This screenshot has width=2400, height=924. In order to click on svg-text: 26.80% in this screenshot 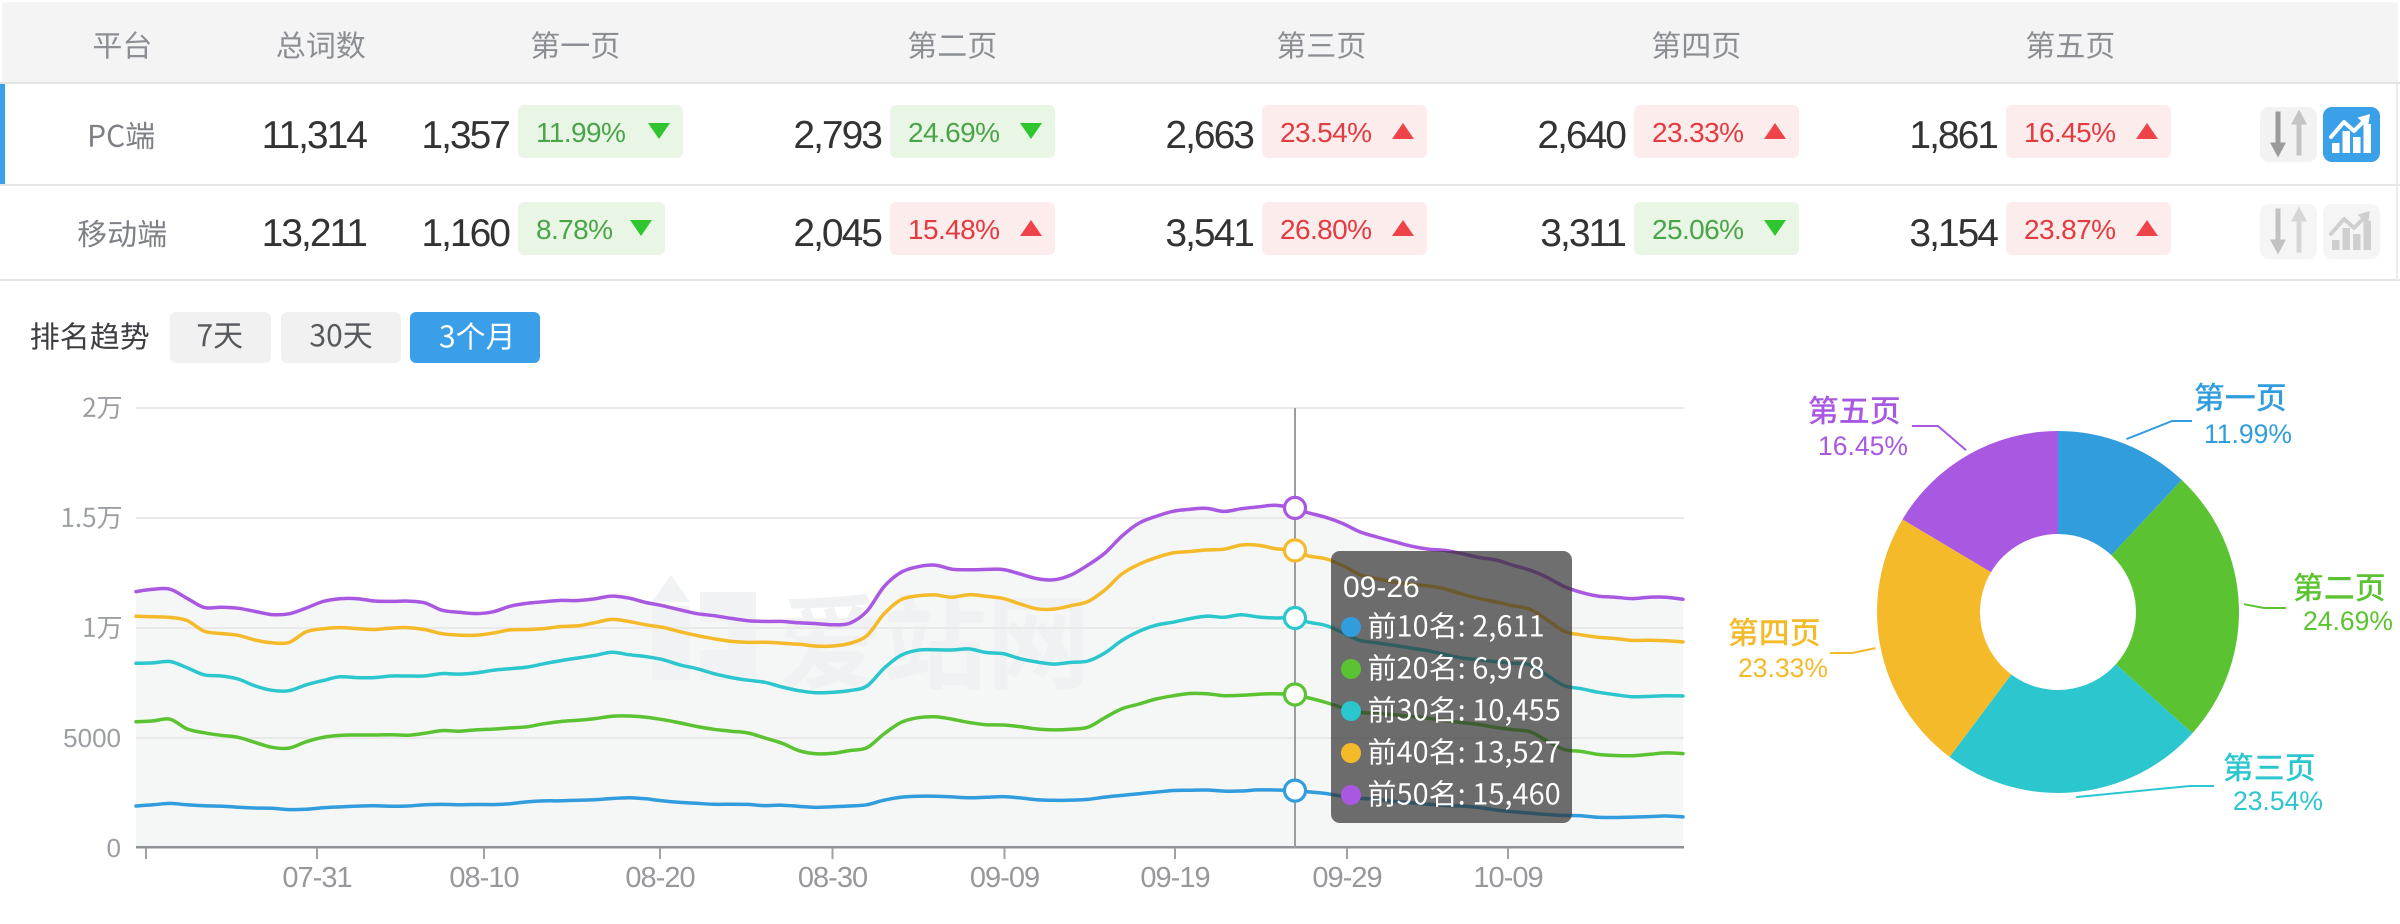, I will do `click(1325, 229)`.